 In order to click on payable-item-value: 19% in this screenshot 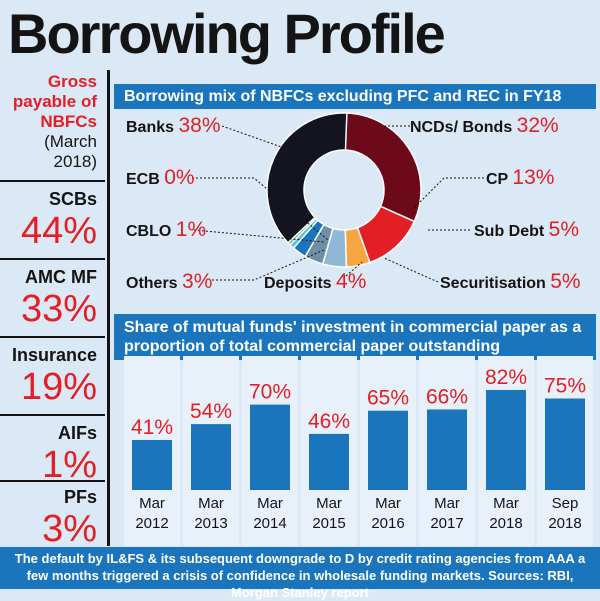, I will do `click(58, 387)`.